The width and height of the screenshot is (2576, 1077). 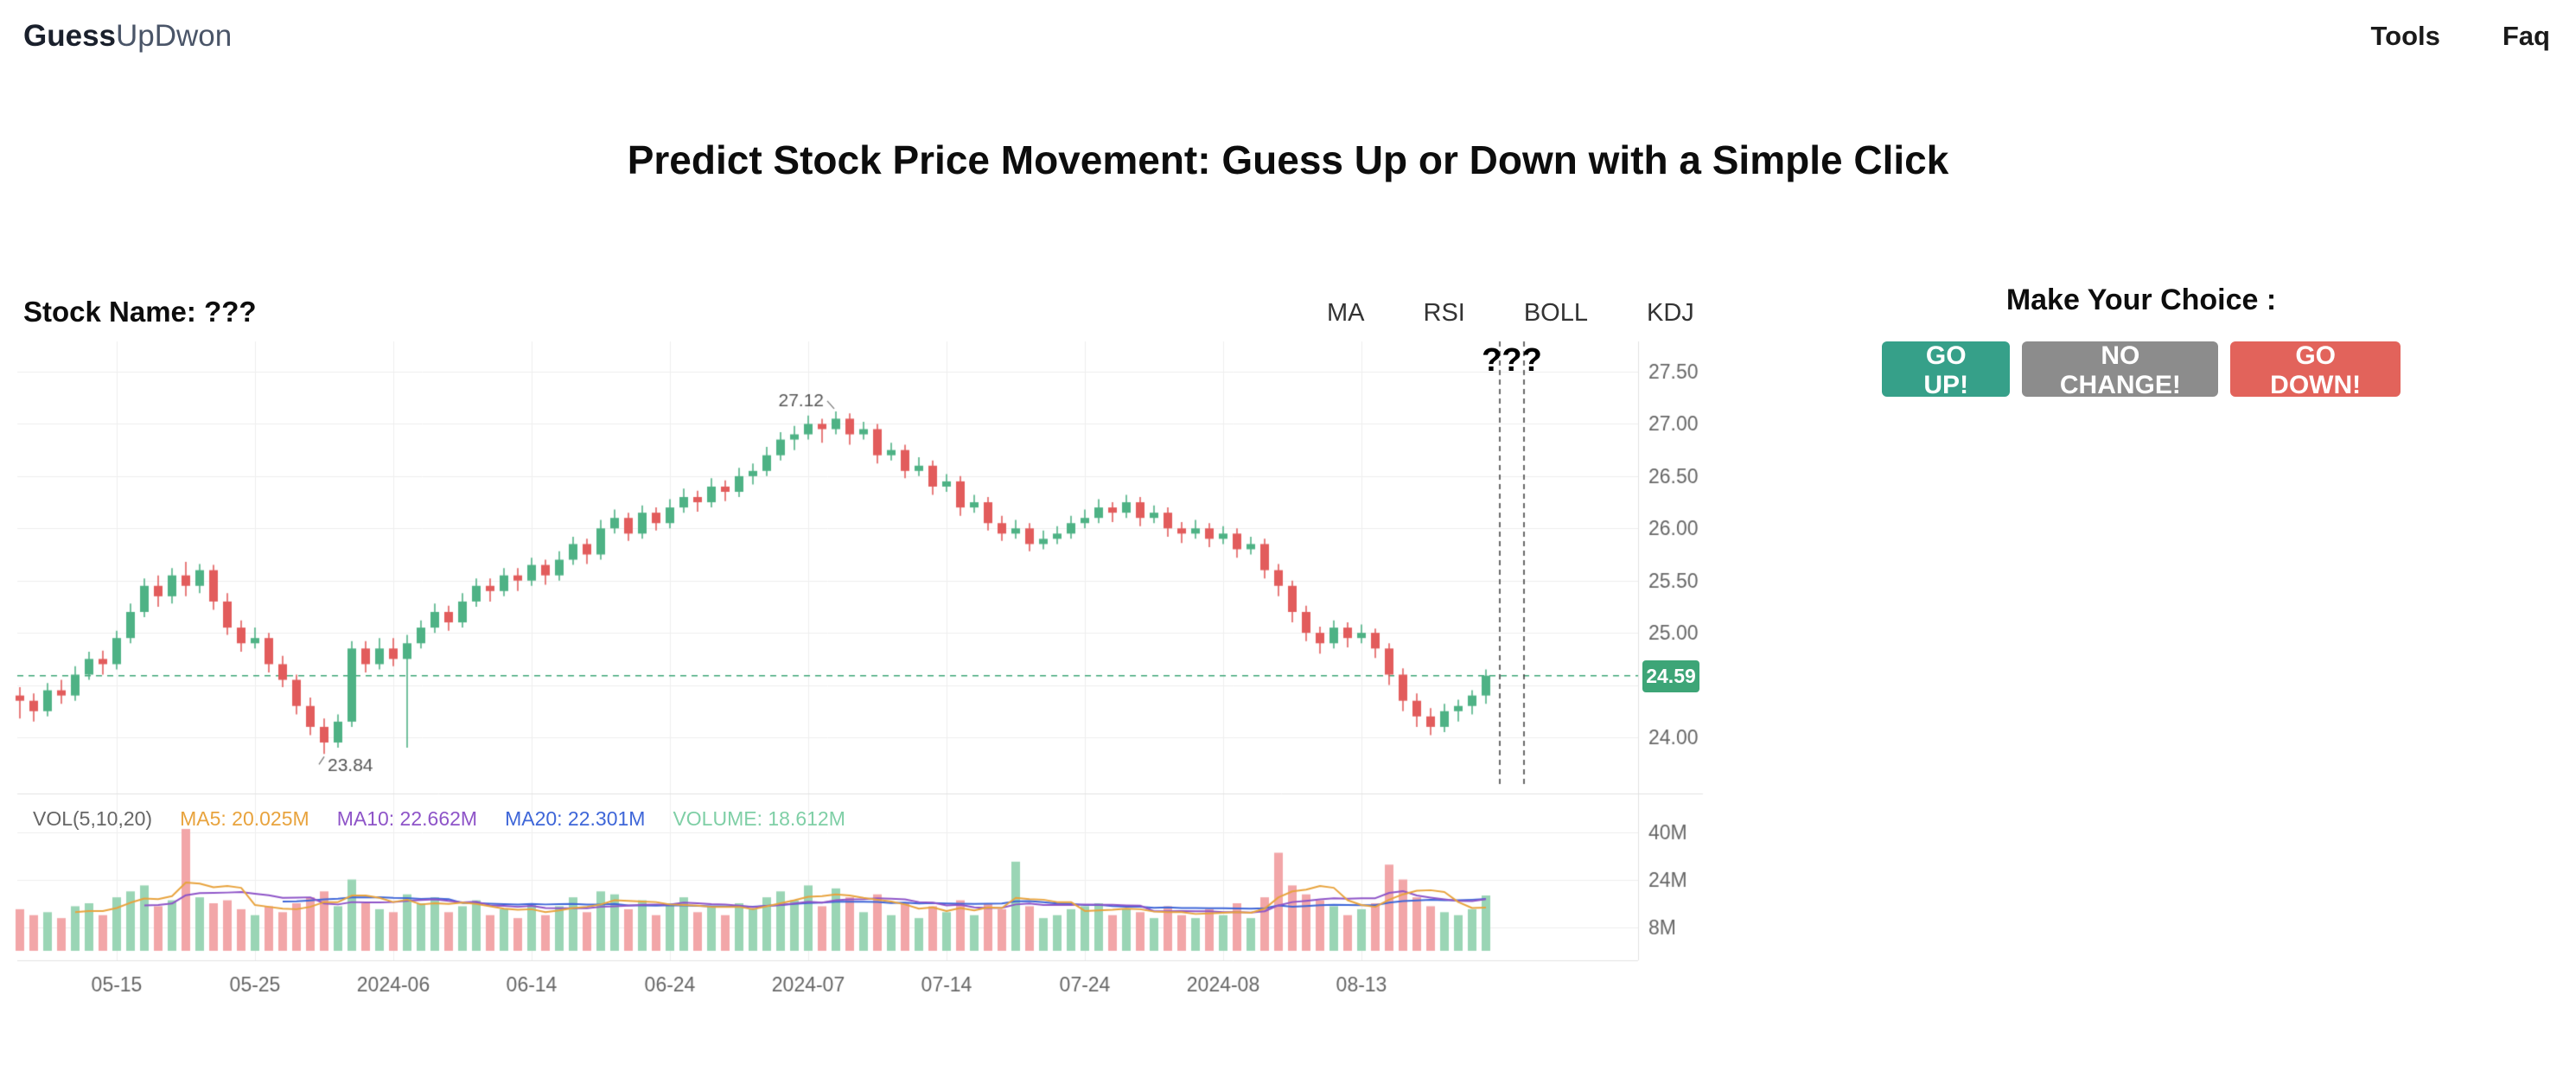 I want to click on tab-rsi: RSI, so click(x=1444, y=313).